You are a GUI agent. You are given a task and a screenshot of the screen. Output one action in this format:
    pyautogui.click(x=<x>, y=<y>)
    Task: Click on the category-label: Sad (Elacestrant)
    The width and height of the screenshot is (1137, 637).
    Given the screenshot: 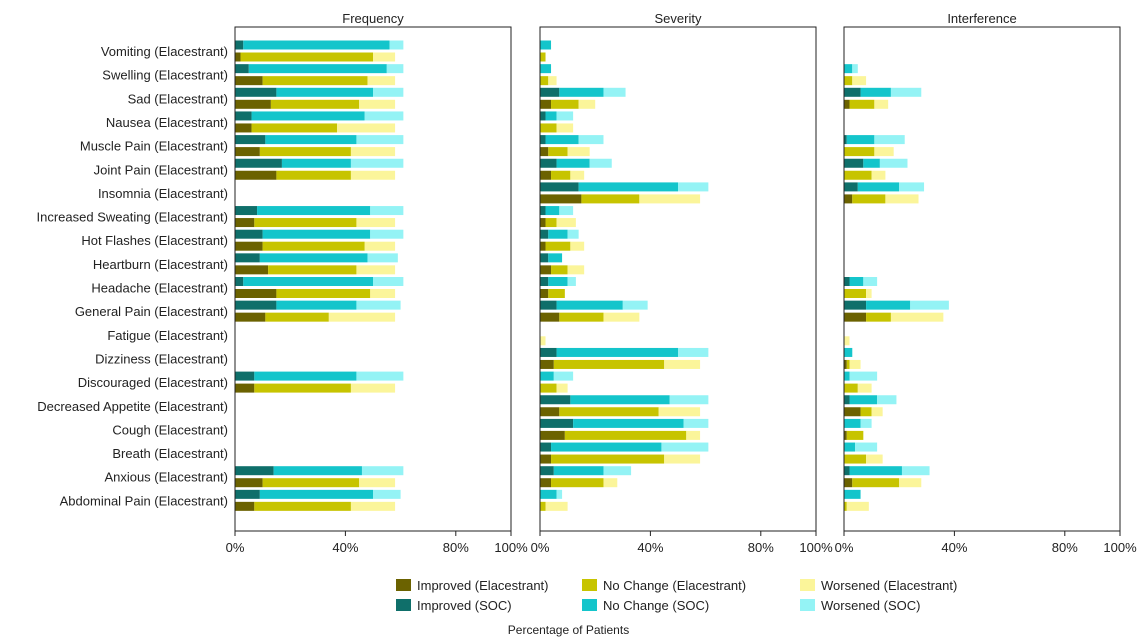 What is the action you would take?
    pyautogui.click(x=178, y=98)
    